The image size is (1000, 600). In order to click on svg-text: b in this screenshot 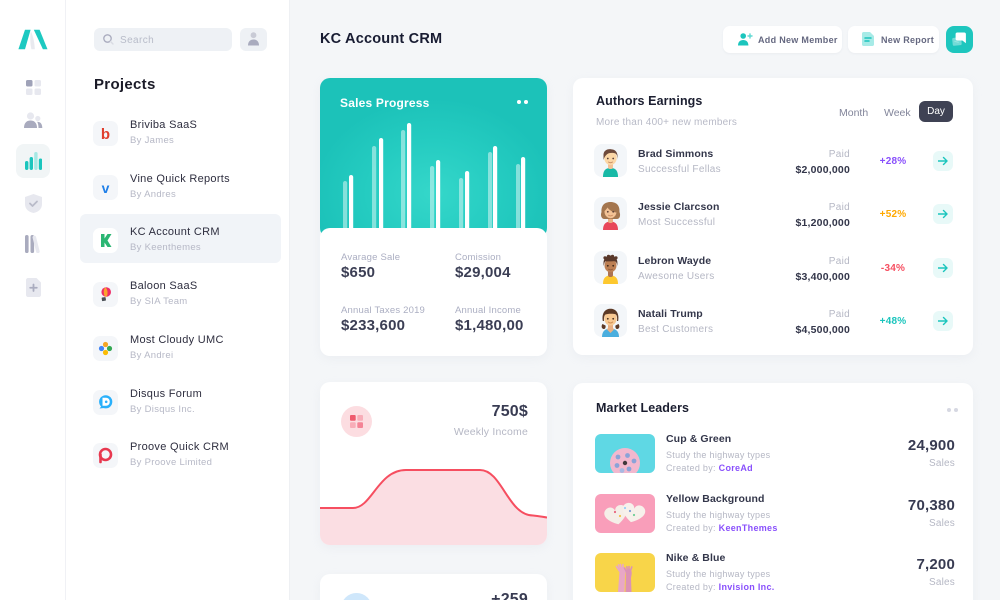, I will do `click(105, 134)`.